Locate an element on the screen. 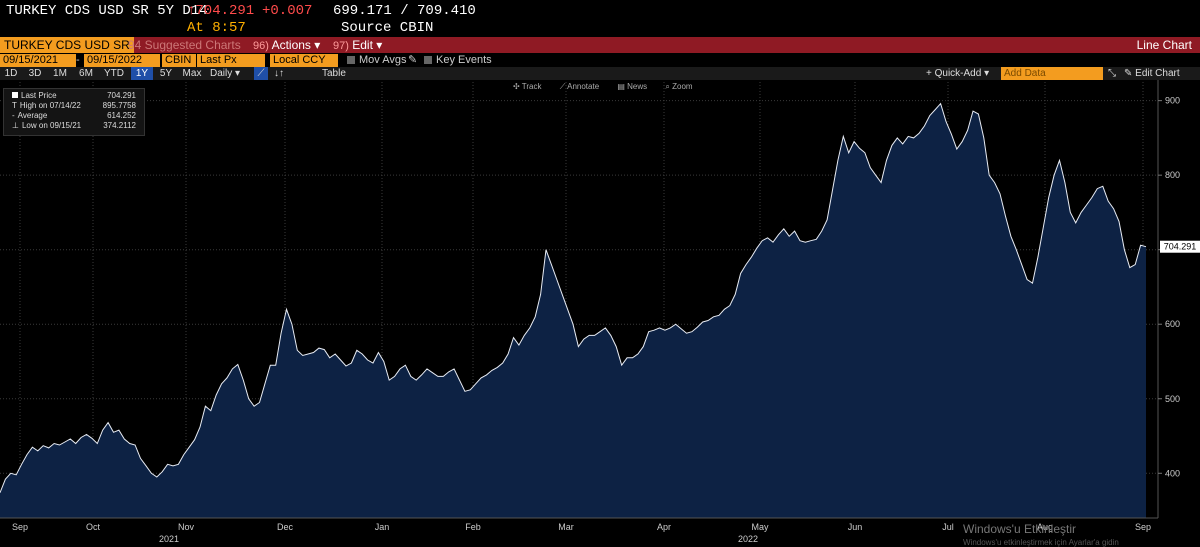 Image resolution: width=1200 pixels, height=547 pixels. source-field: CBIN is located at coordinates (179, 60).